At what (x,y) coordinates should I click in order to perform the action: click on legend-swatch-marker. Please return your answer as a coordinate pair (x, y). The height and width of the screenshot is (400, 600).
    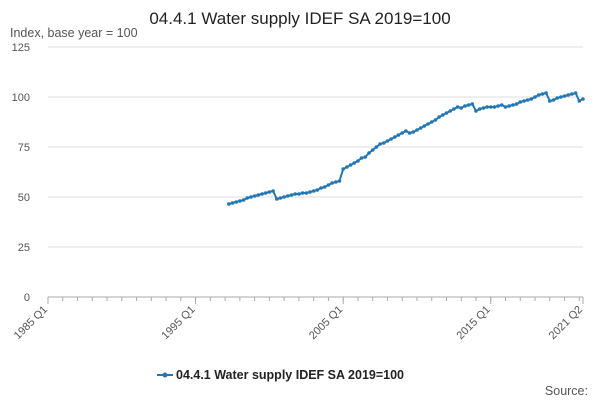
    Looking at the image, I should click on (165, 375).